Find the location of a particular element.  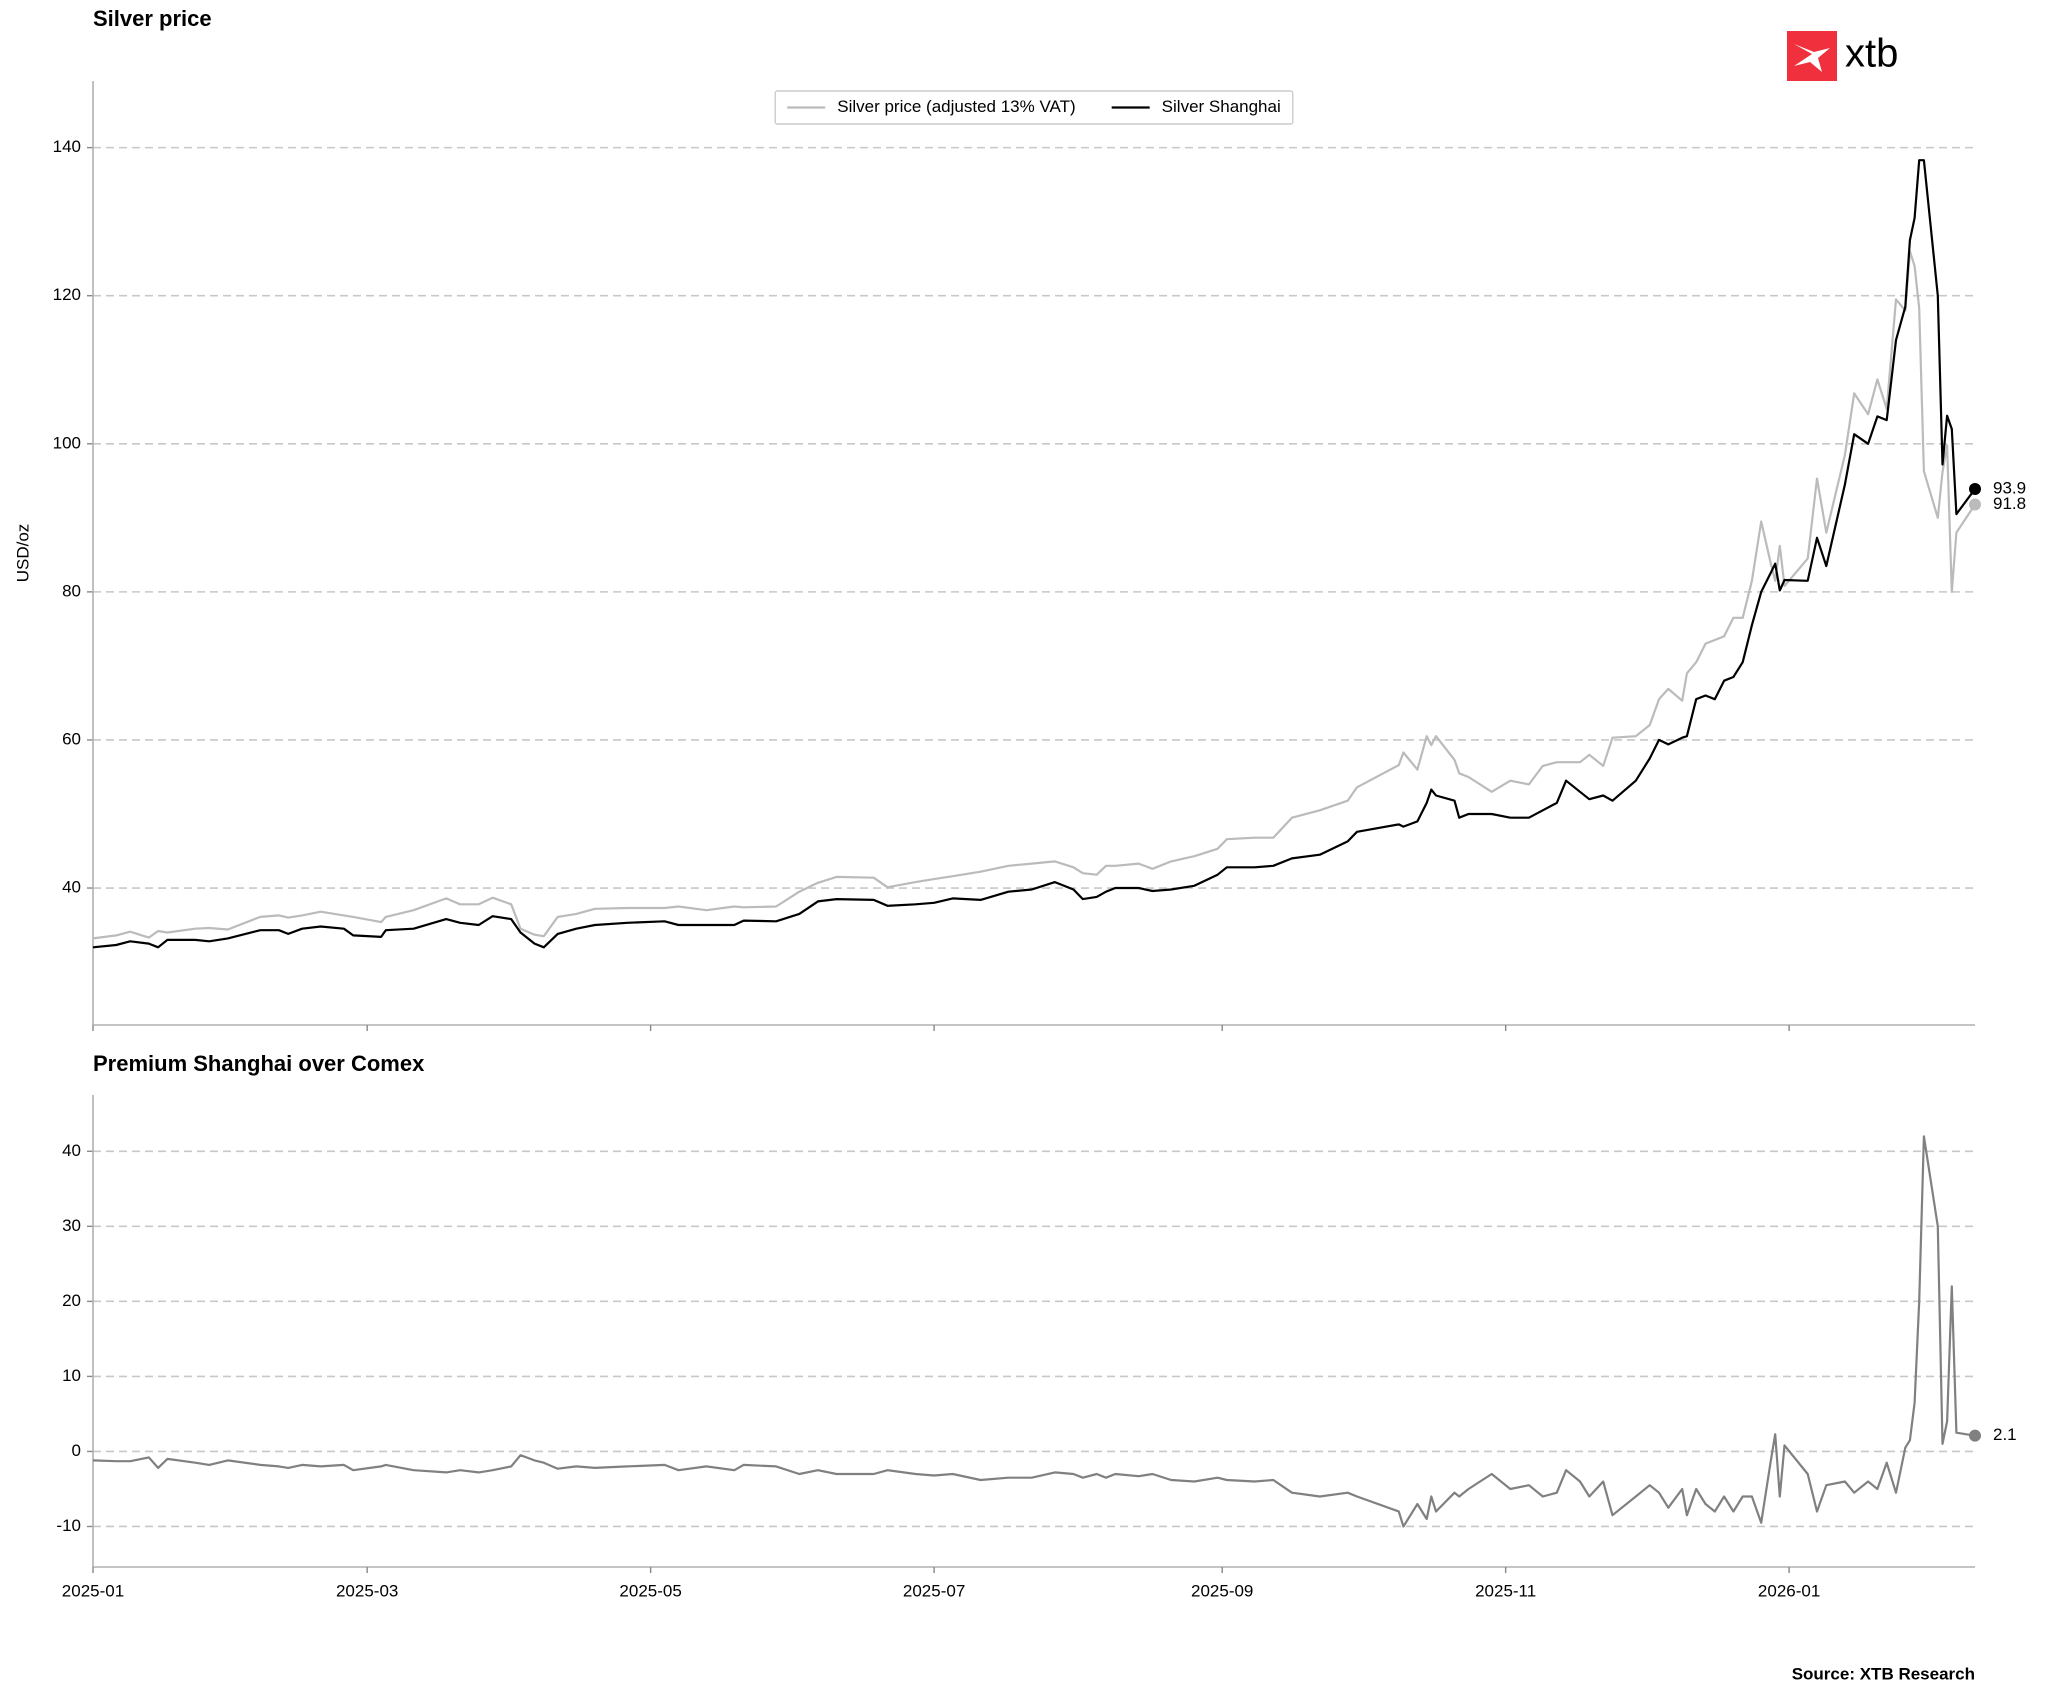

legend-label: Silver price (adjusted 13% VAT) is located at coordinates (956, 106).